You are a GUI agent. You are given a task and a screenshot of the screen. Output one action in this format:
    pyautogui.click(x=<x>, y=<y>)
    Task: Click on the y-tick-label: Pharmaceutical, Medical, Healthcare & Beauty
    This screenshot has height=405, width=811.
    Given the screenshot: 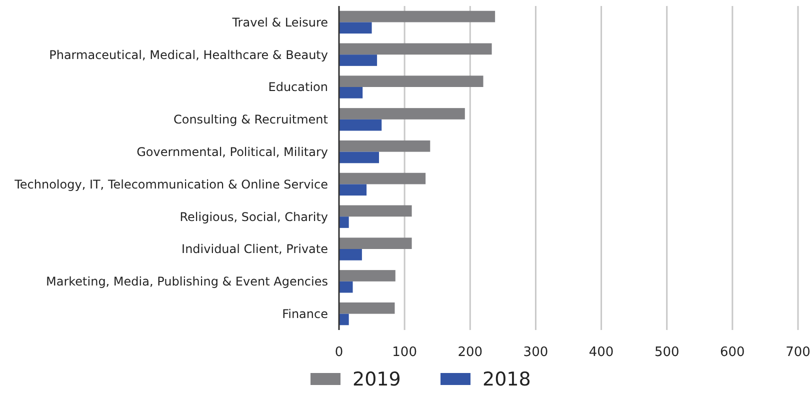 What is the action you would take?
    pyautogui.click(x=188, y=55)
    